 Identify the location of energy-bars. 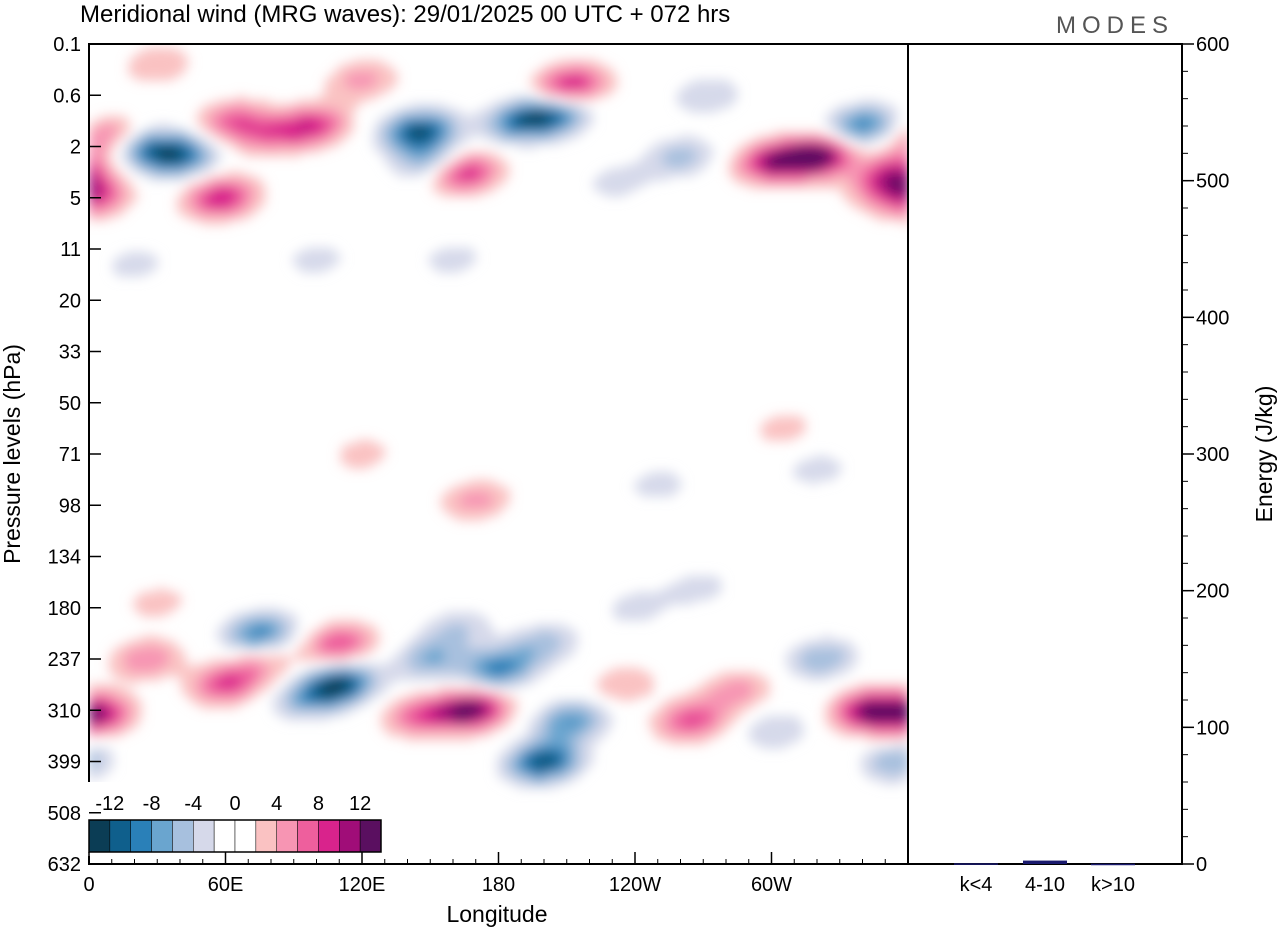
(1044, 863).